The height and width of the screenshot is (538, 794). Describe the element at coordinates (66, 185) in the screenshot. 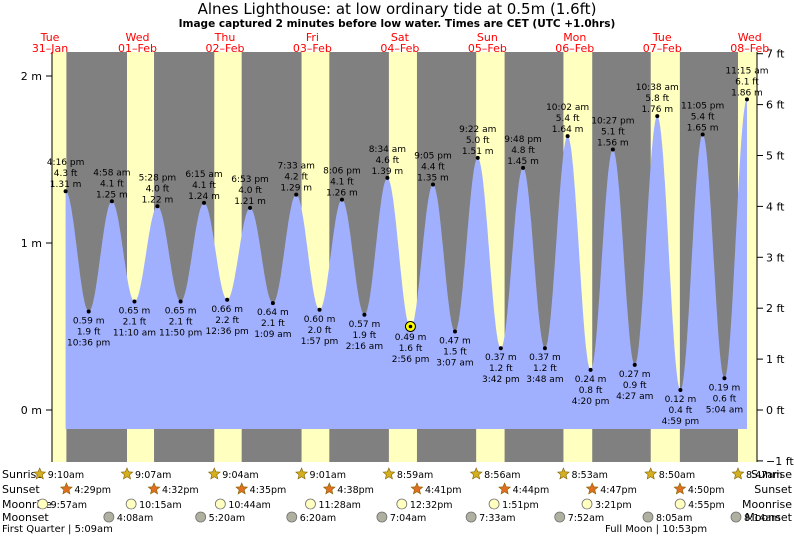

I see `tide-height-m-label: 1.31 m` at that location.